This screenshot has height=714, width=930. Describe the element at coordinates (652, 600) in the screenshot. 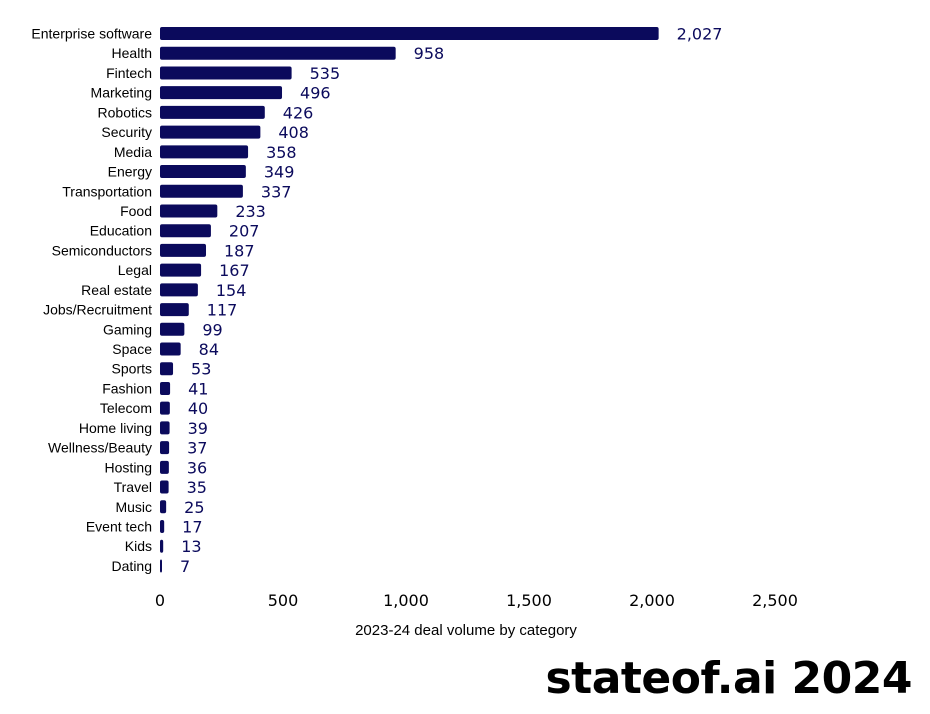

I see `x-tick-label: 2,000` at that location.